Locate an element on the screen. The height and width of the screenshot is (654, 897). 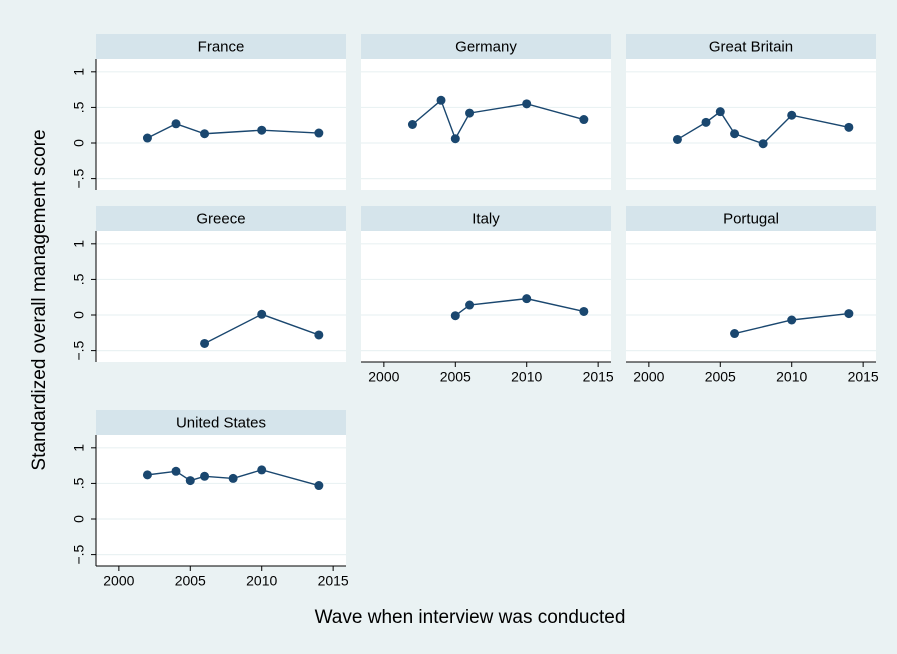
panel-title: France is located at coordinates (221, 46).